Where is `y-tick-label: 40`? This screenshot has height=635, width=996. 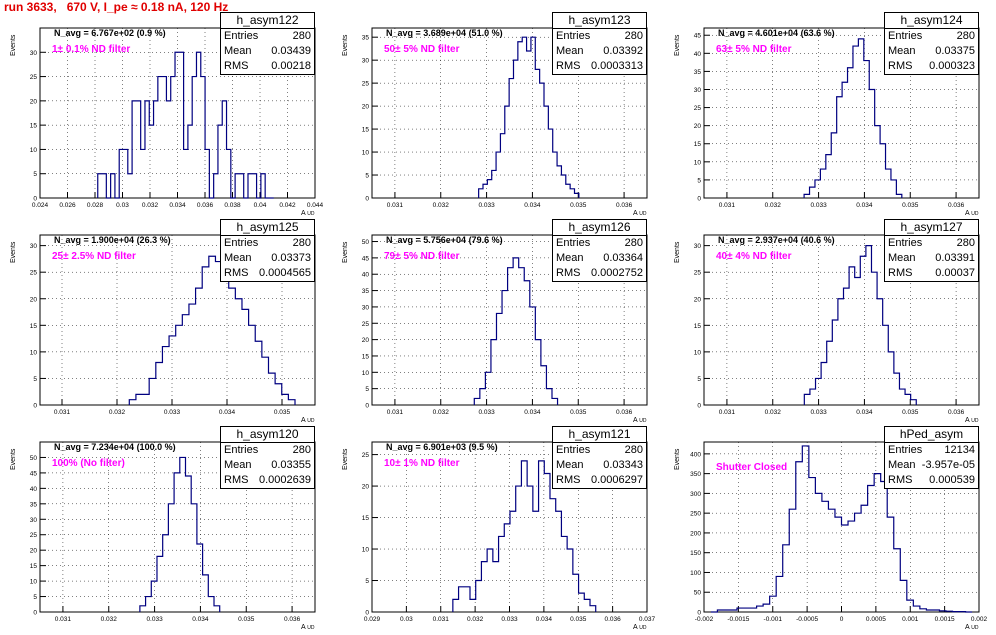
y-tick-label: 40 is located at coordinates (698, 54).